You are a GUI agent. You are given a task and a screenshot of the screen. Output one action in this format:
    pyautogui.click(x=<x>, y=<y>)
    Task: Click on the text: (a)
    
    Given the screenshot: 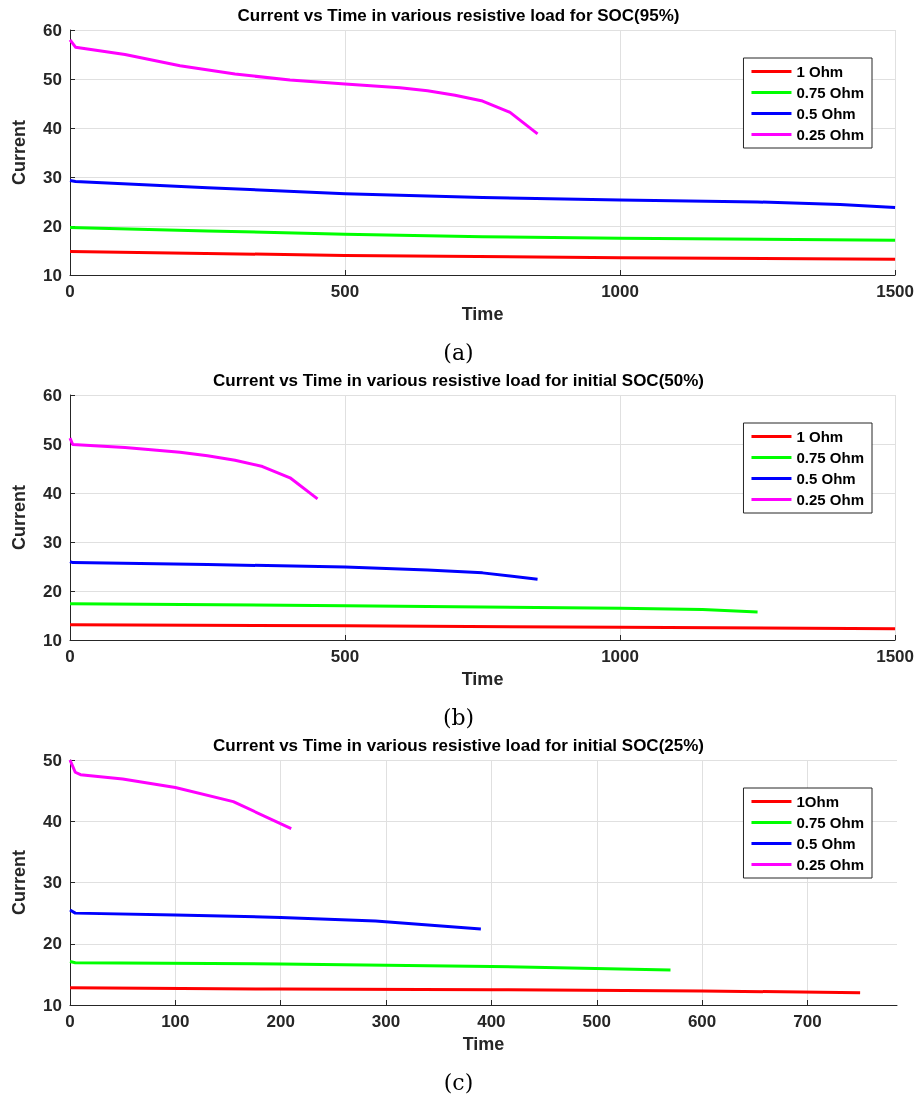 What is the action you would take?
    pyautogui.click(x=458, y=352)
    